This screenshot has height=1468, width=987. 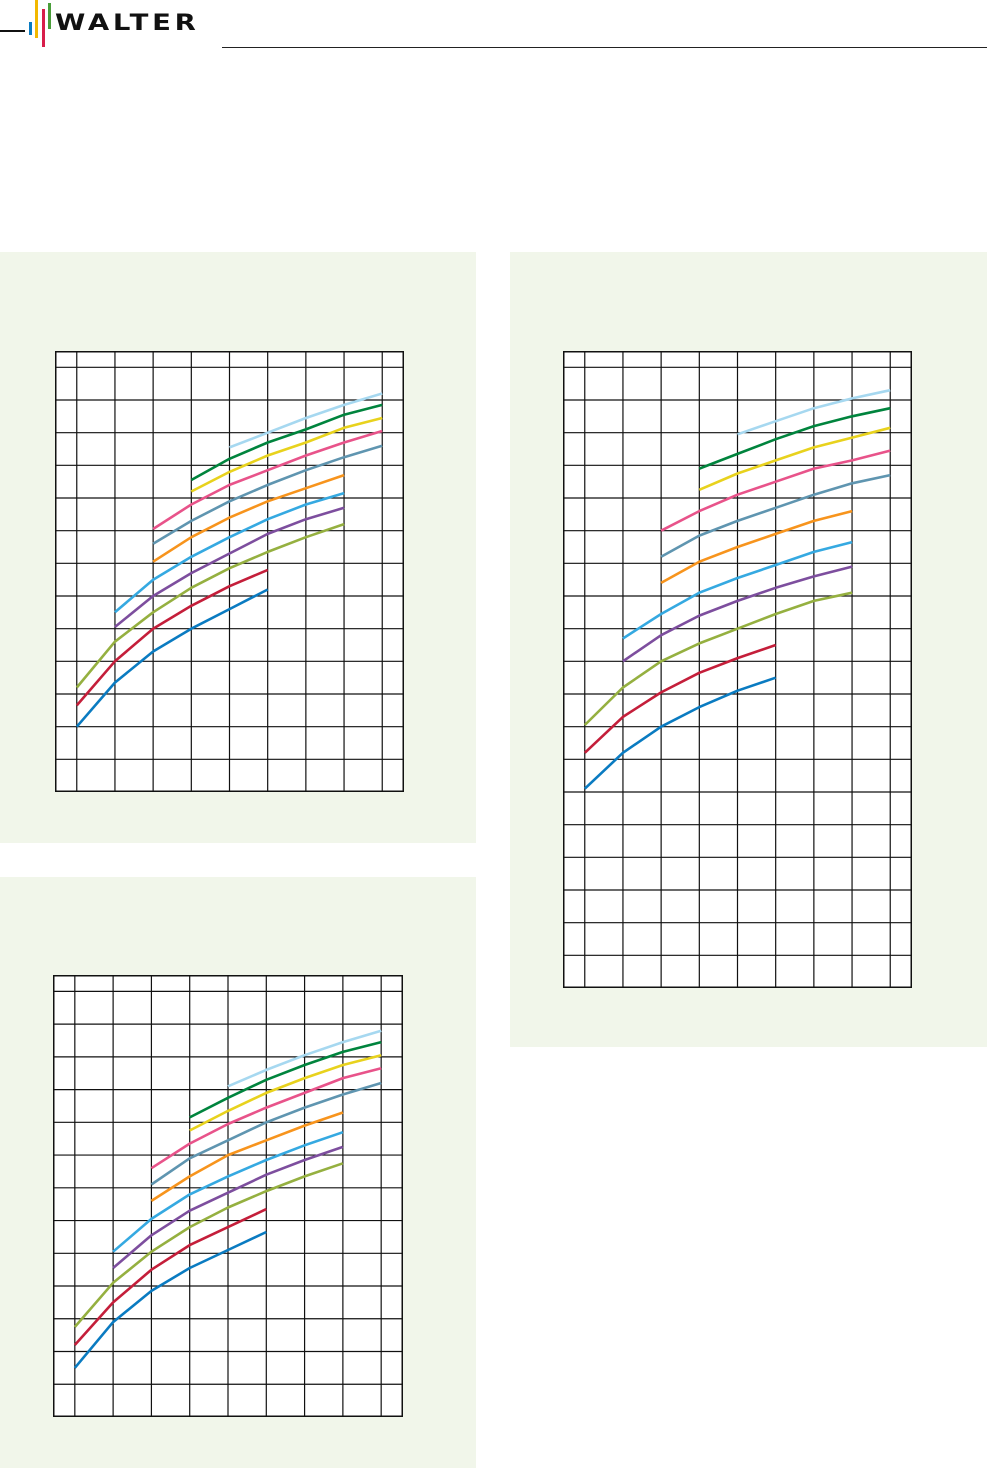 What do you see at coordinates (127, 23) in the screenshot?
I see `logo-text: WALTER` at bounding box center [127, 23].